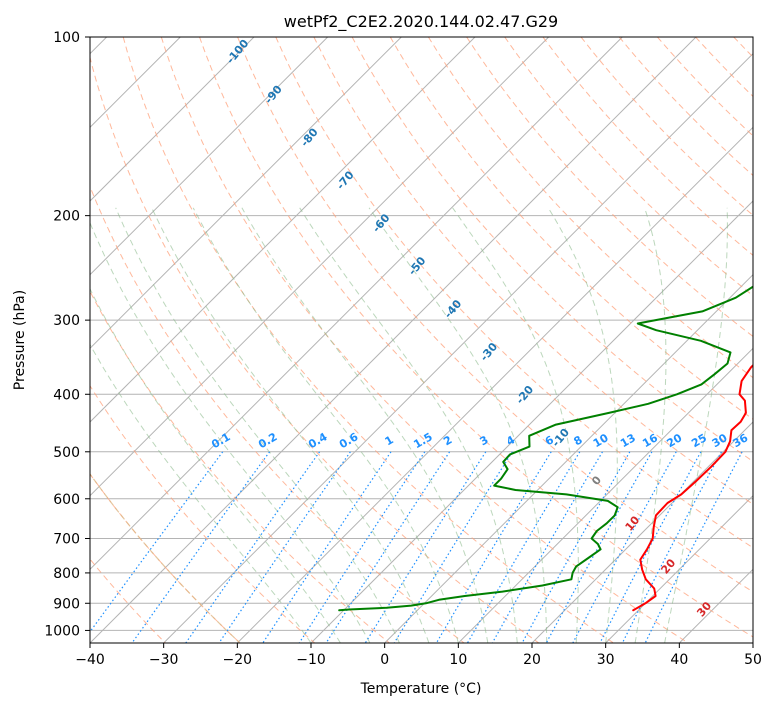  I want to click on x-tick-label: 20, so click(532, 660).